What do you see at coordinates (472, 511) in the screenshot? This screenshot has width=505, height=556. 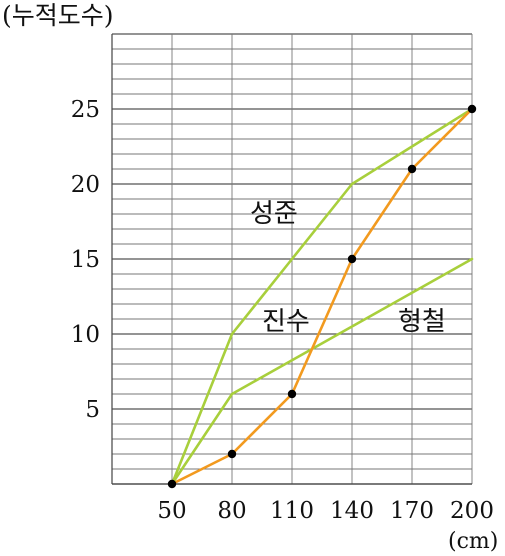 I see `x-tick-label: 200` at bounding box center [472, 511].